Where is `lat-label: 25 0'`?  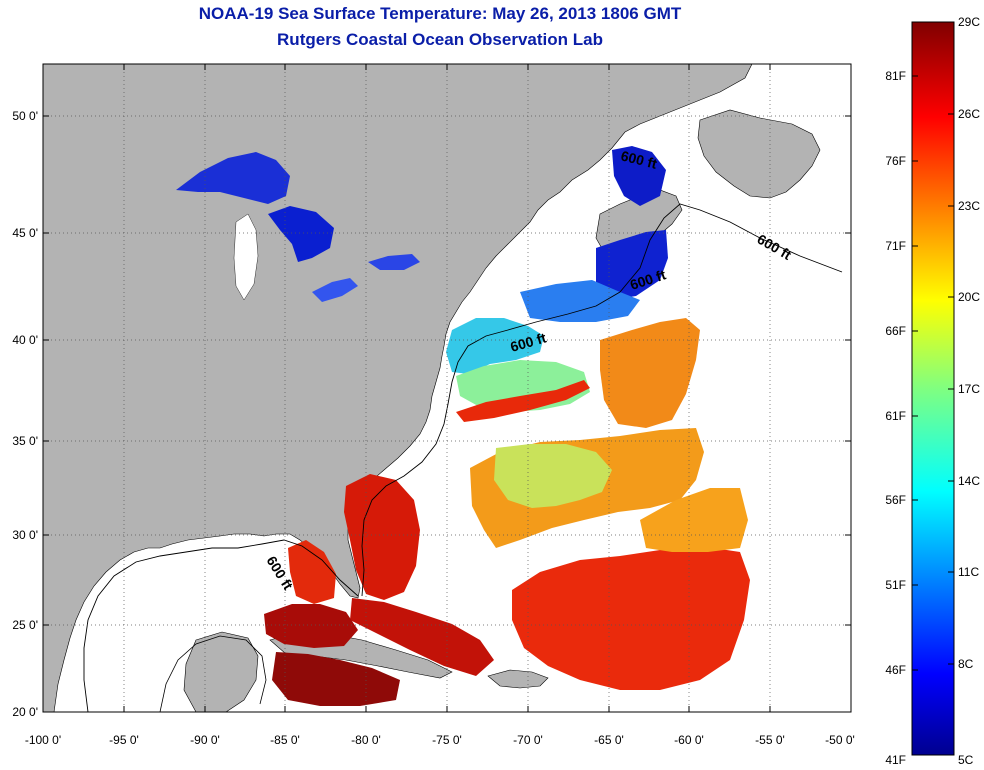
lat-label: 25 0' is located at coordinates (25, 625).